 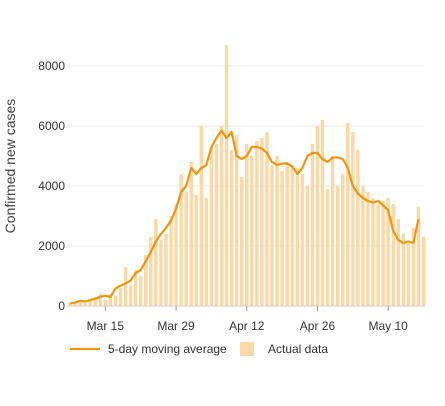 I want to click on legend-bar-label: Actual data, so click(x=298, y=349).